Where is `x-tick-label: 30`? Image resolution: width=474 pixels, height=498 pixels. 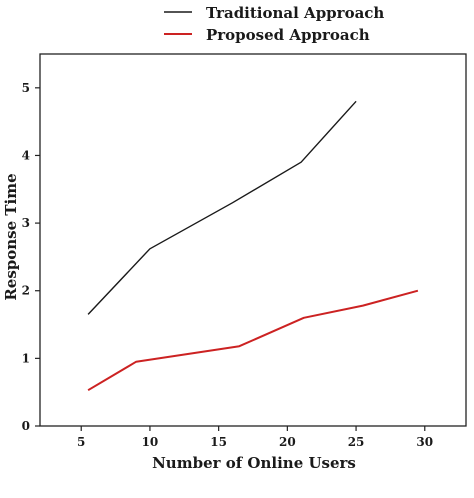
x-tick-label: 30 is located at coordinates (424, 442).